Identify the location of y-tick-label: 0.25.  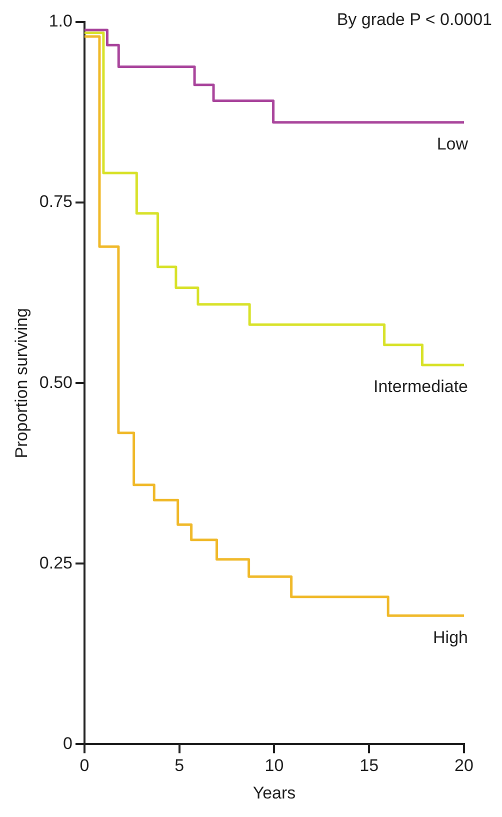
(55, 562).